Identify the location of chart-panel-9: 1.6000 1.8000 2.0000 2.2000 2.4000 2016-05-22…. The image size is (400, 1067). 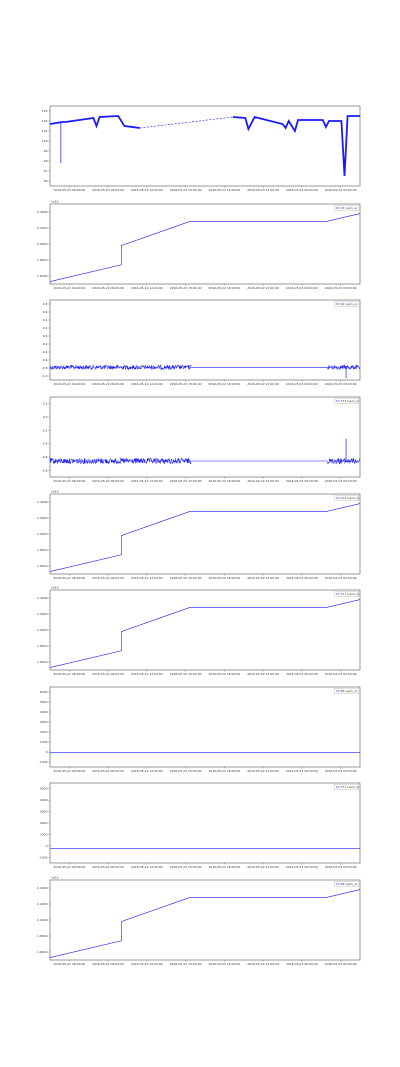
(199, 921).